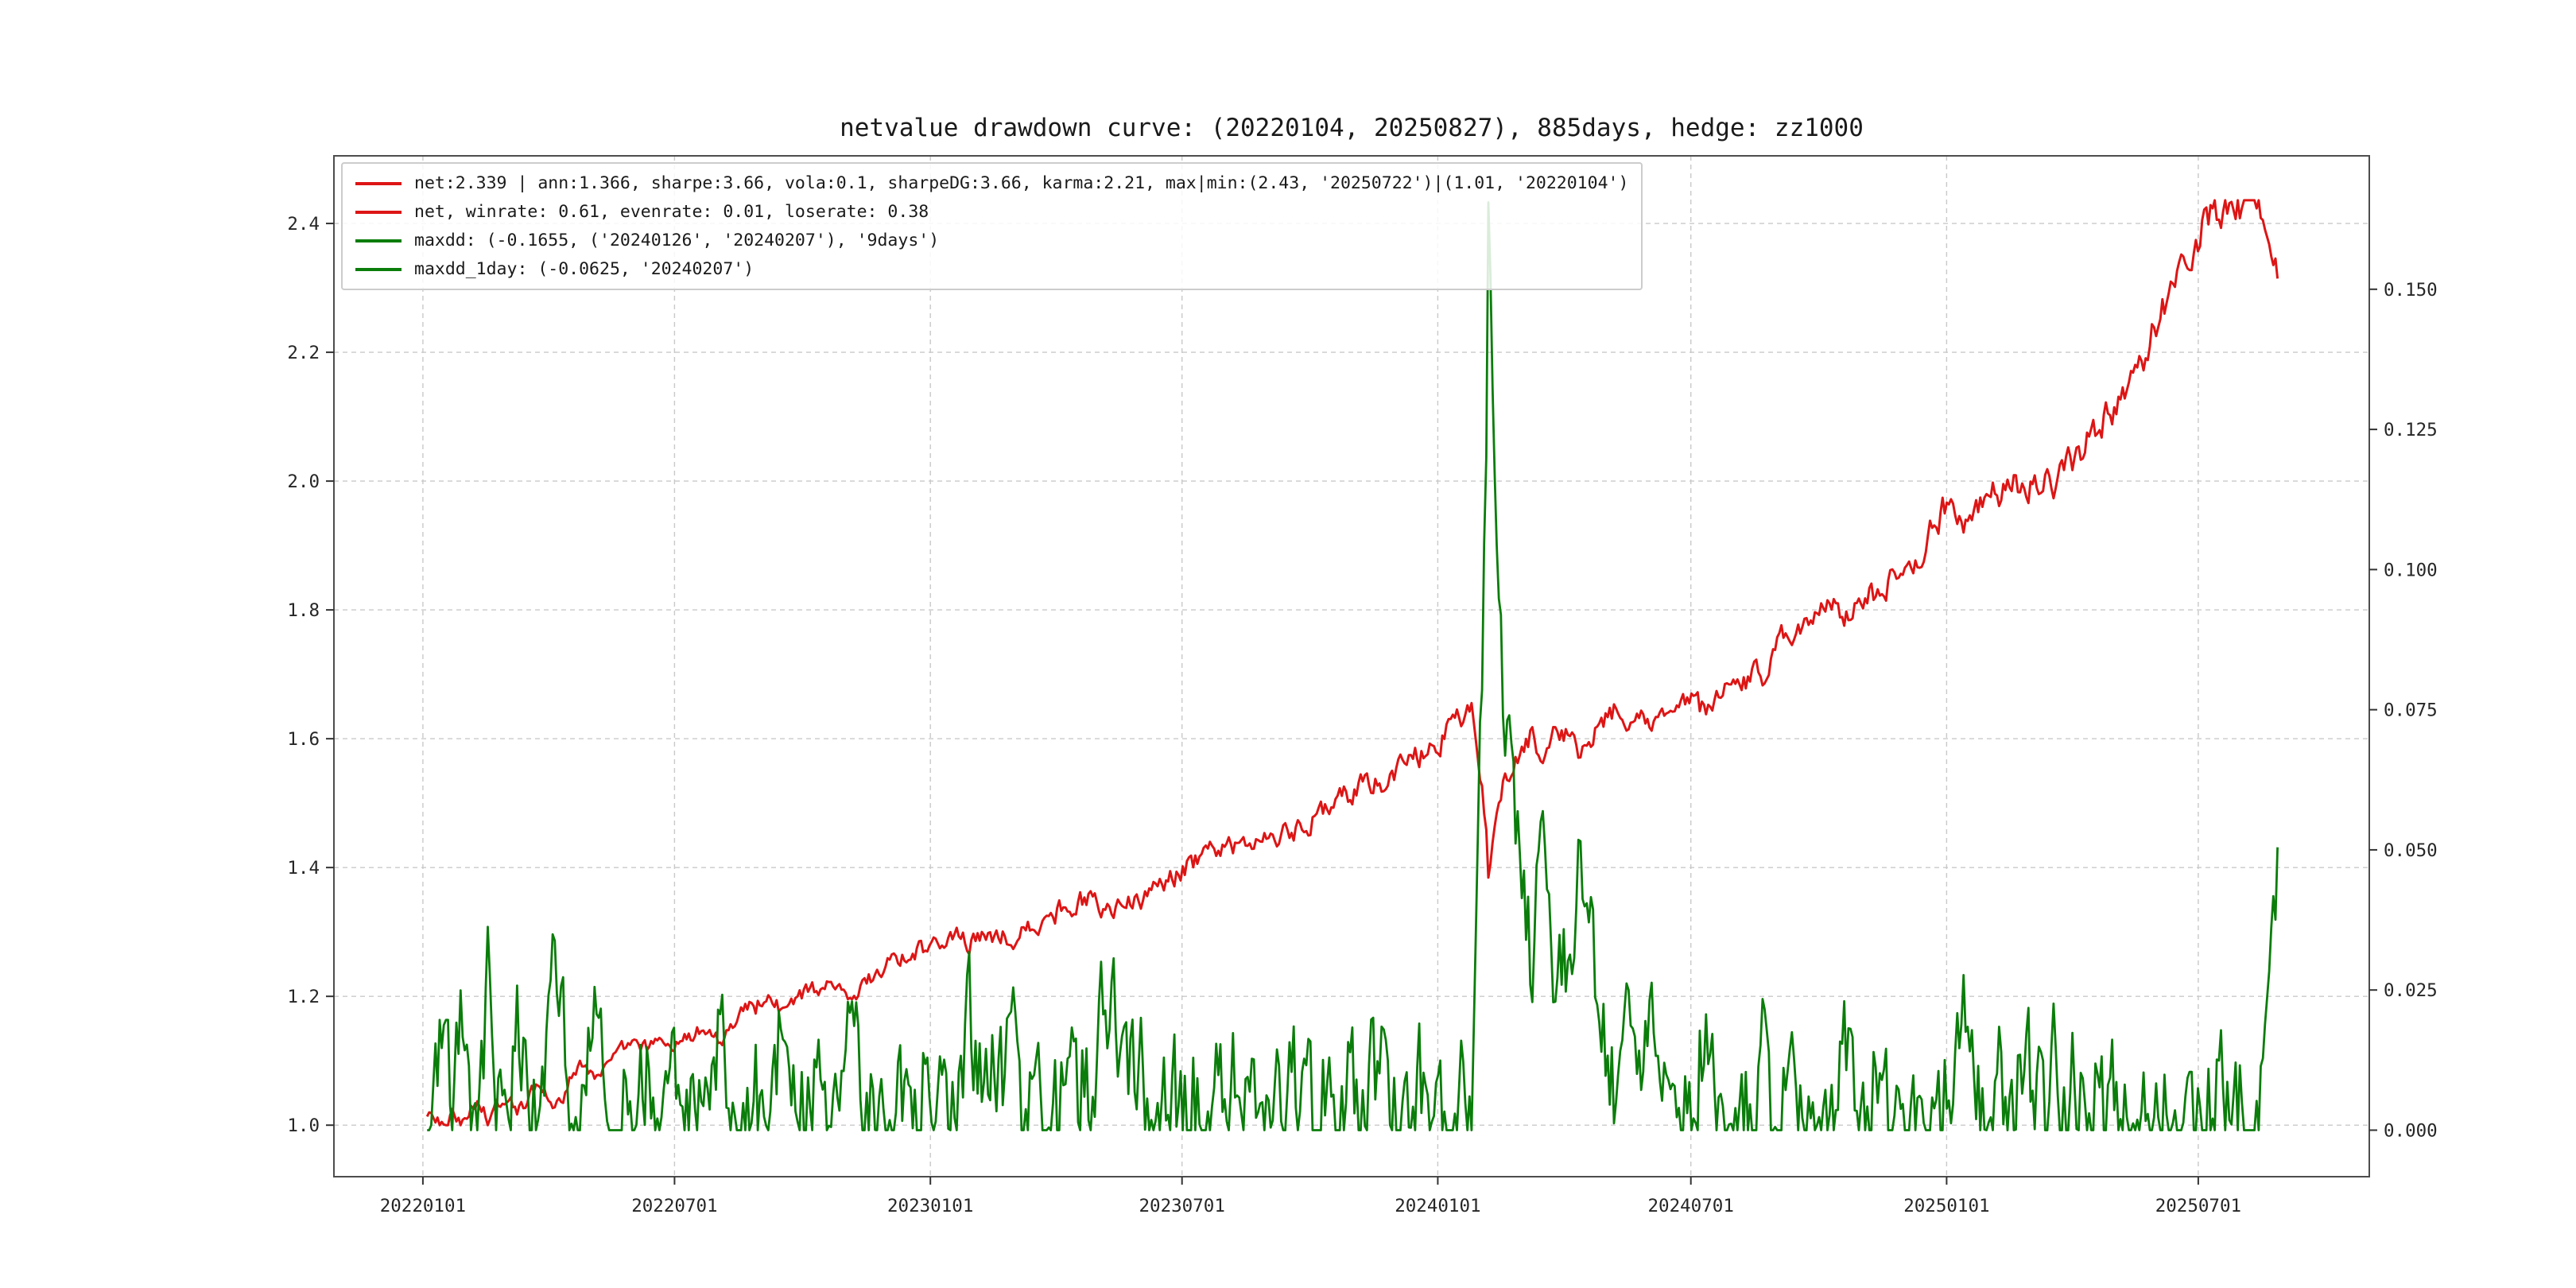 Image resolution: width=2576 pixels, height=1288 pixels. Describe the element at coordinates (584, 269) in the screenshot. I see `legend-item-label: maxdd_1day: (-0.0625, '20240207')` at that location.